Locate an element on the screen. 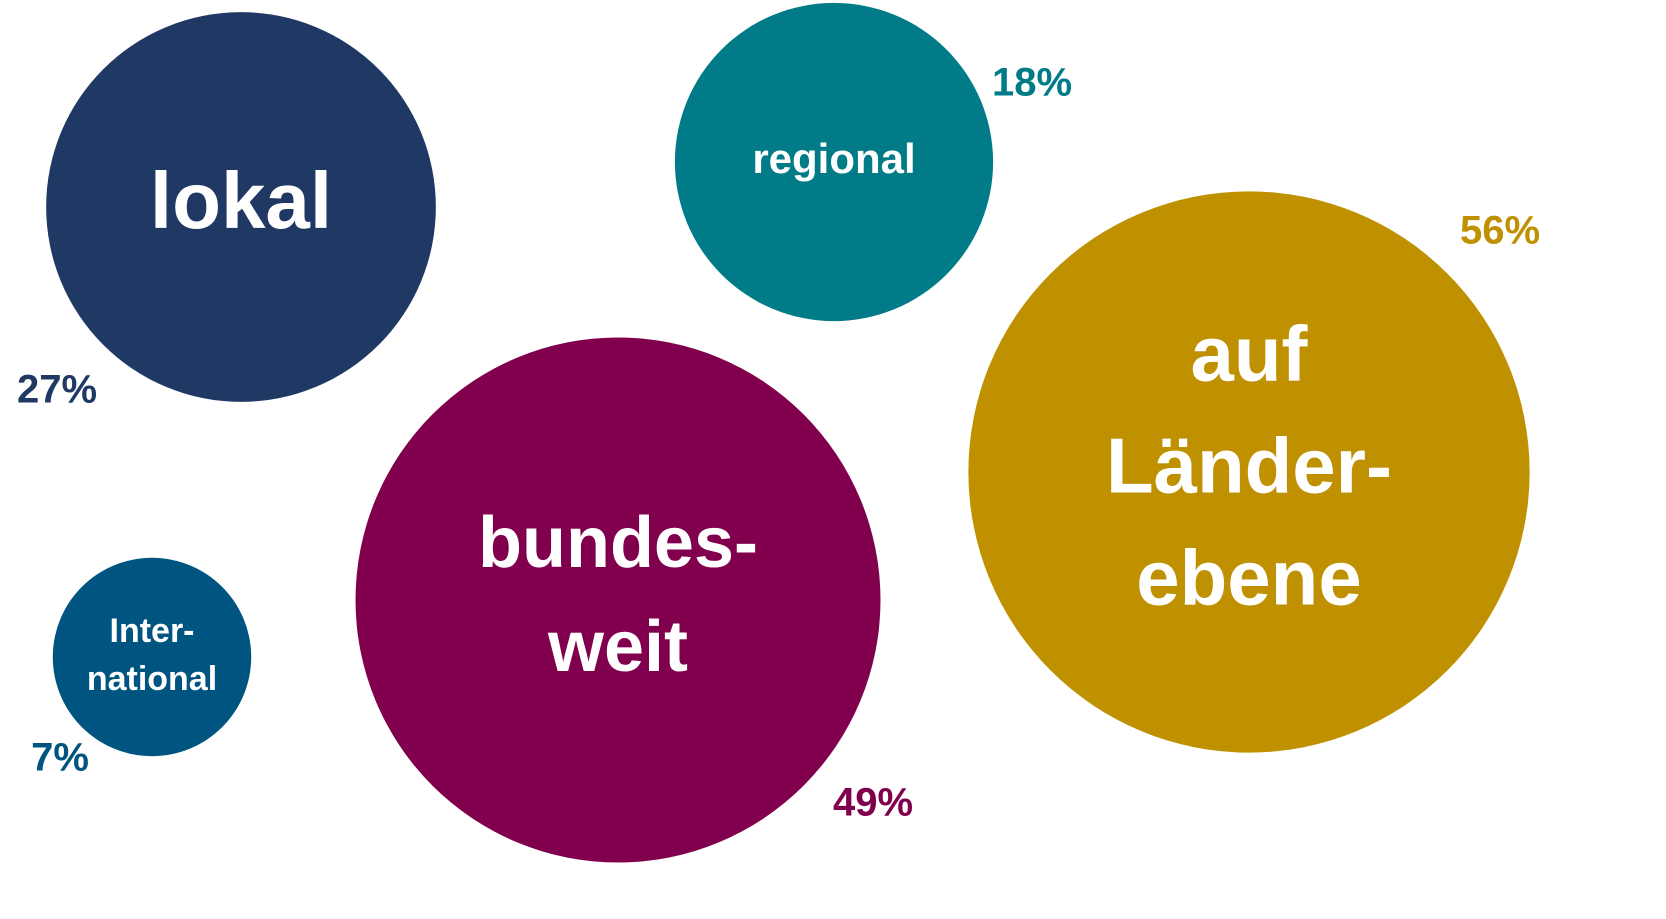  bubble-label: Inter- is located at coordinates (152, 631).